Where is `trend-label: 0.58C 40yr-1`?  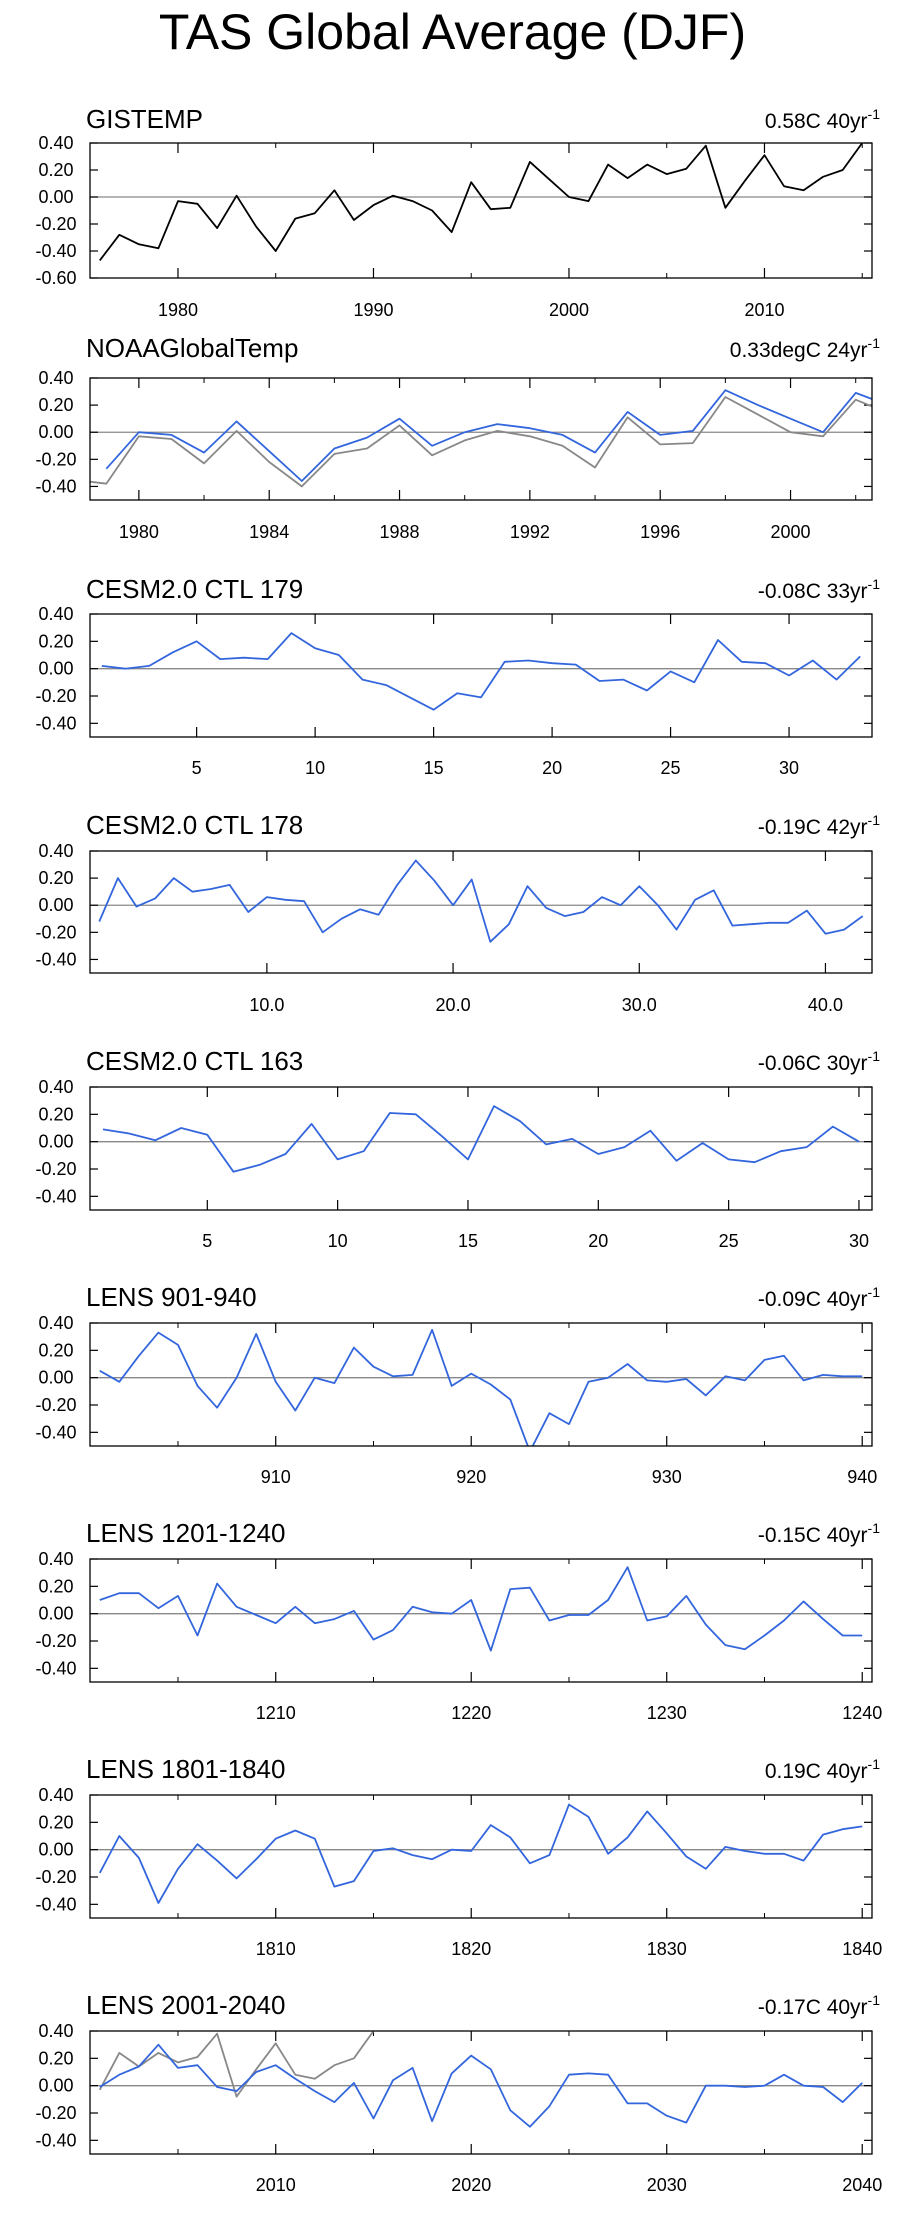
trend-label: 0.58C 40yr-1 is located at coordinates (822, 119).